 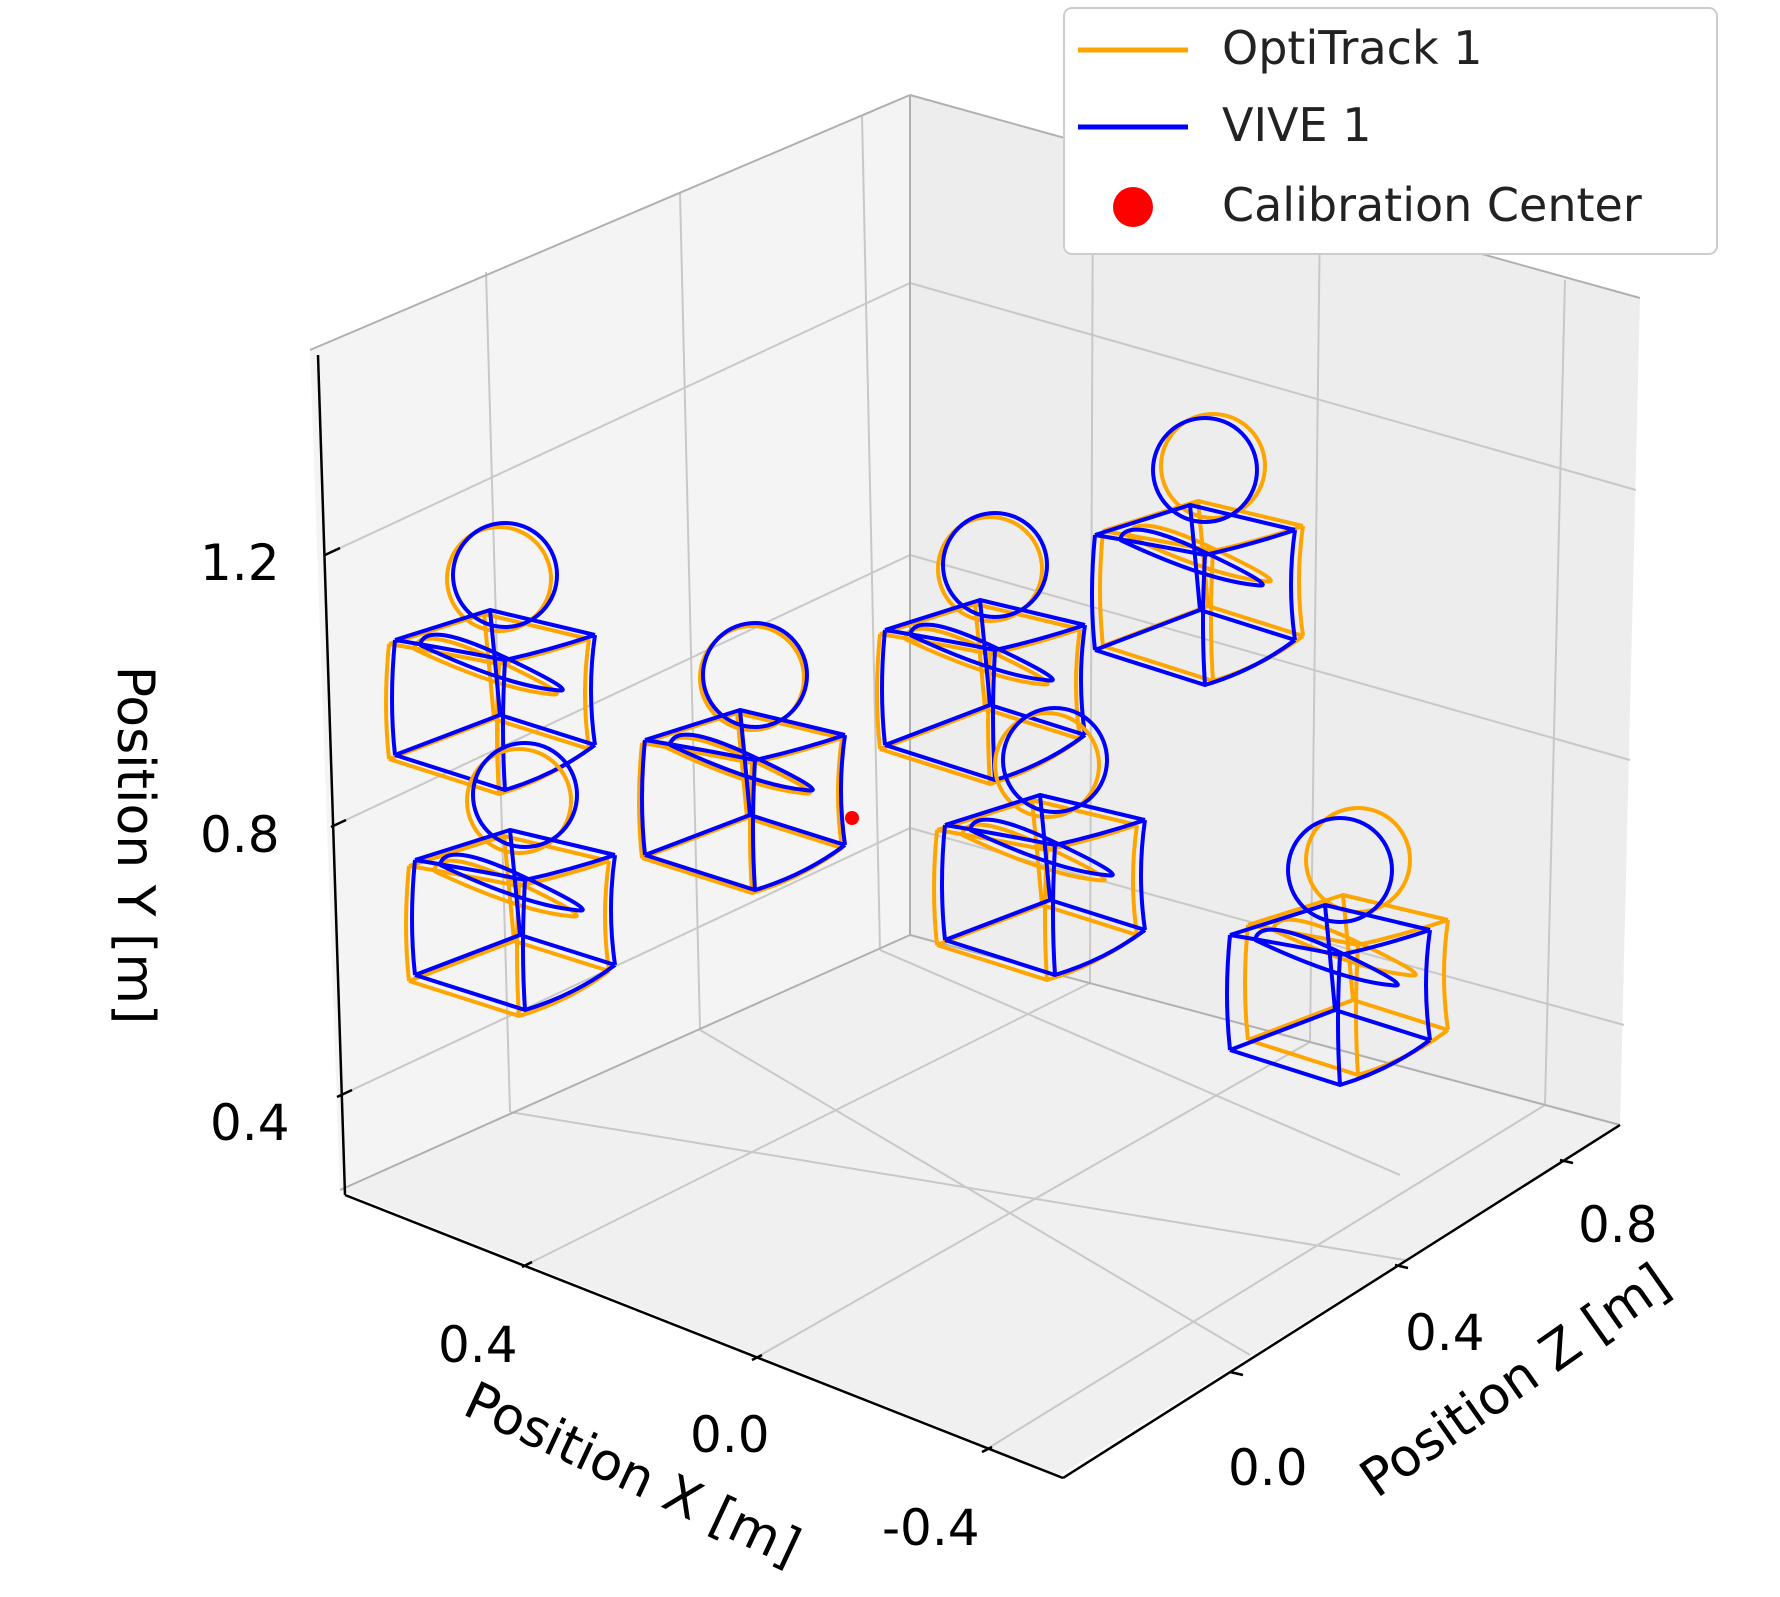 What do you see at coordinates (1352, 48) in the screenshot?
I see `legend-label: OptiTrack 1` at bounding box center [1352, 48].